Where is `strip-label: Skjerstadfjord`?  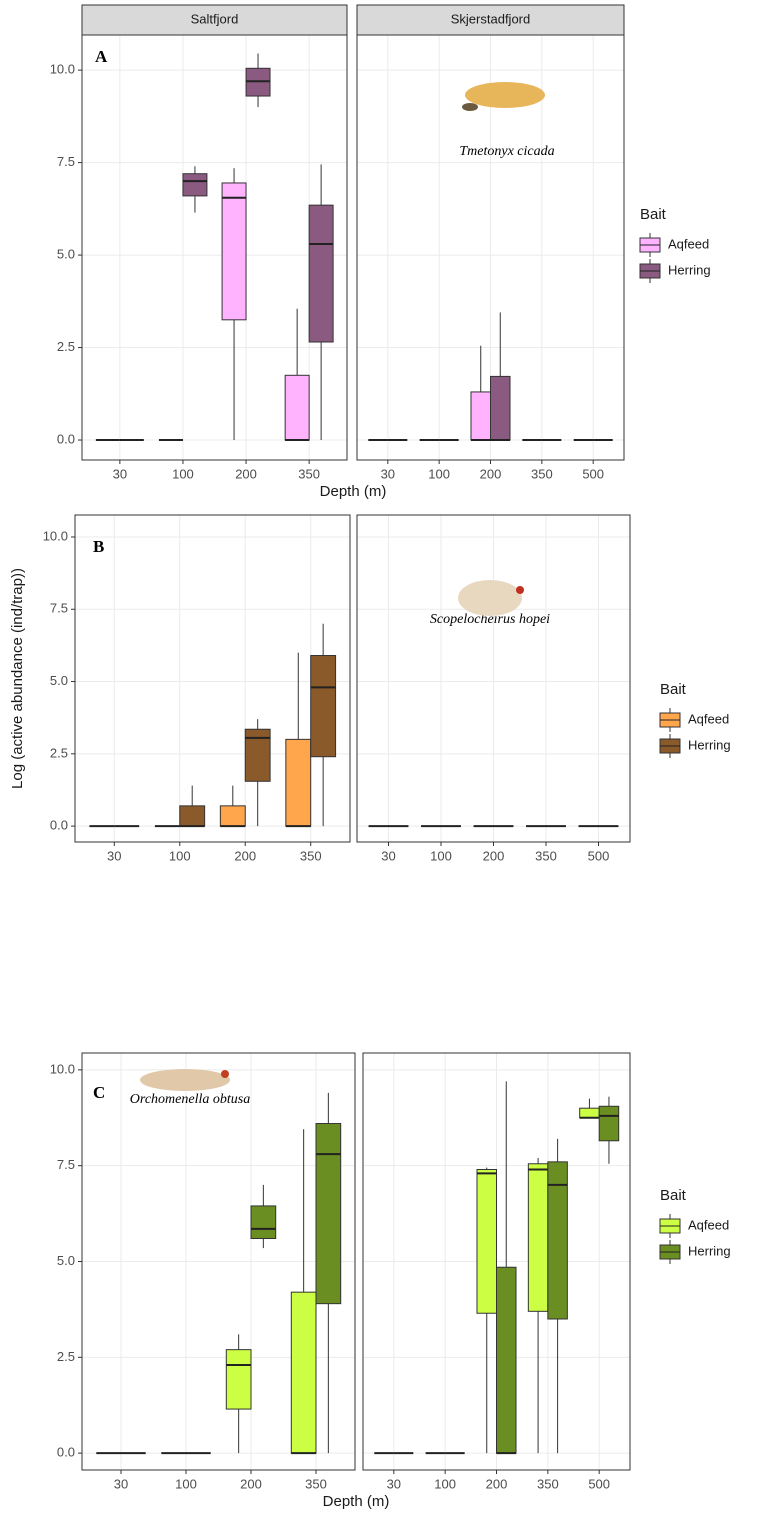
strip-label: Skjerstadfjord is located at coordinates (490, 18).